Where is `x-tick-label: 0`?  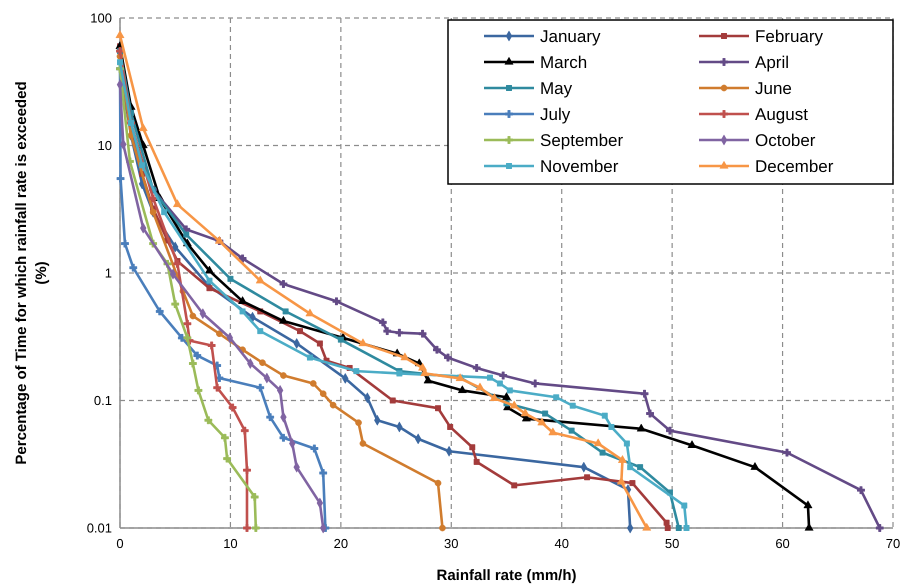 x-tick-label: 0 is located at coordinates (120, 543).